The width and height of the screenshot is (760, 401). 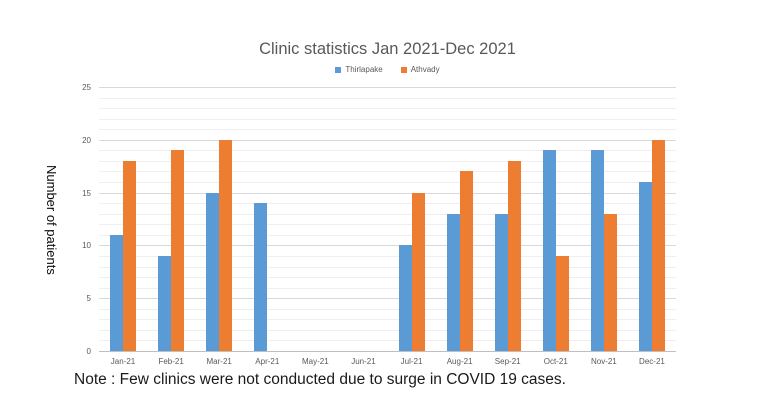 I want to click on x-tick-label: May-21, so click(x=315, y=361).